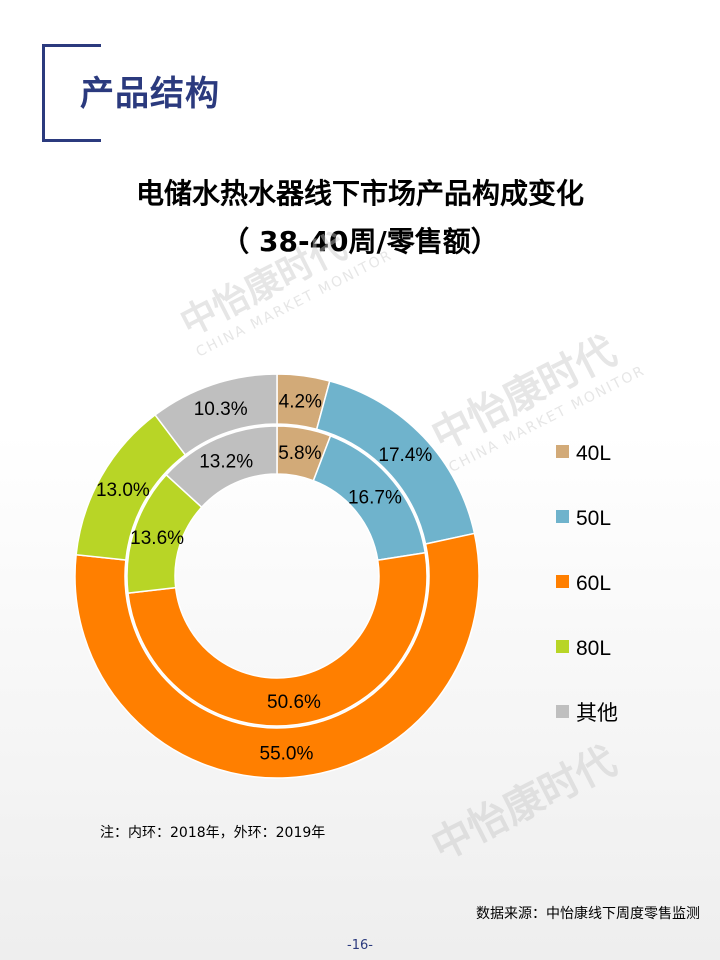 The image size is (720, 960). I want to click on inner-ring-label-2: 50.6%, so click(294, 702).